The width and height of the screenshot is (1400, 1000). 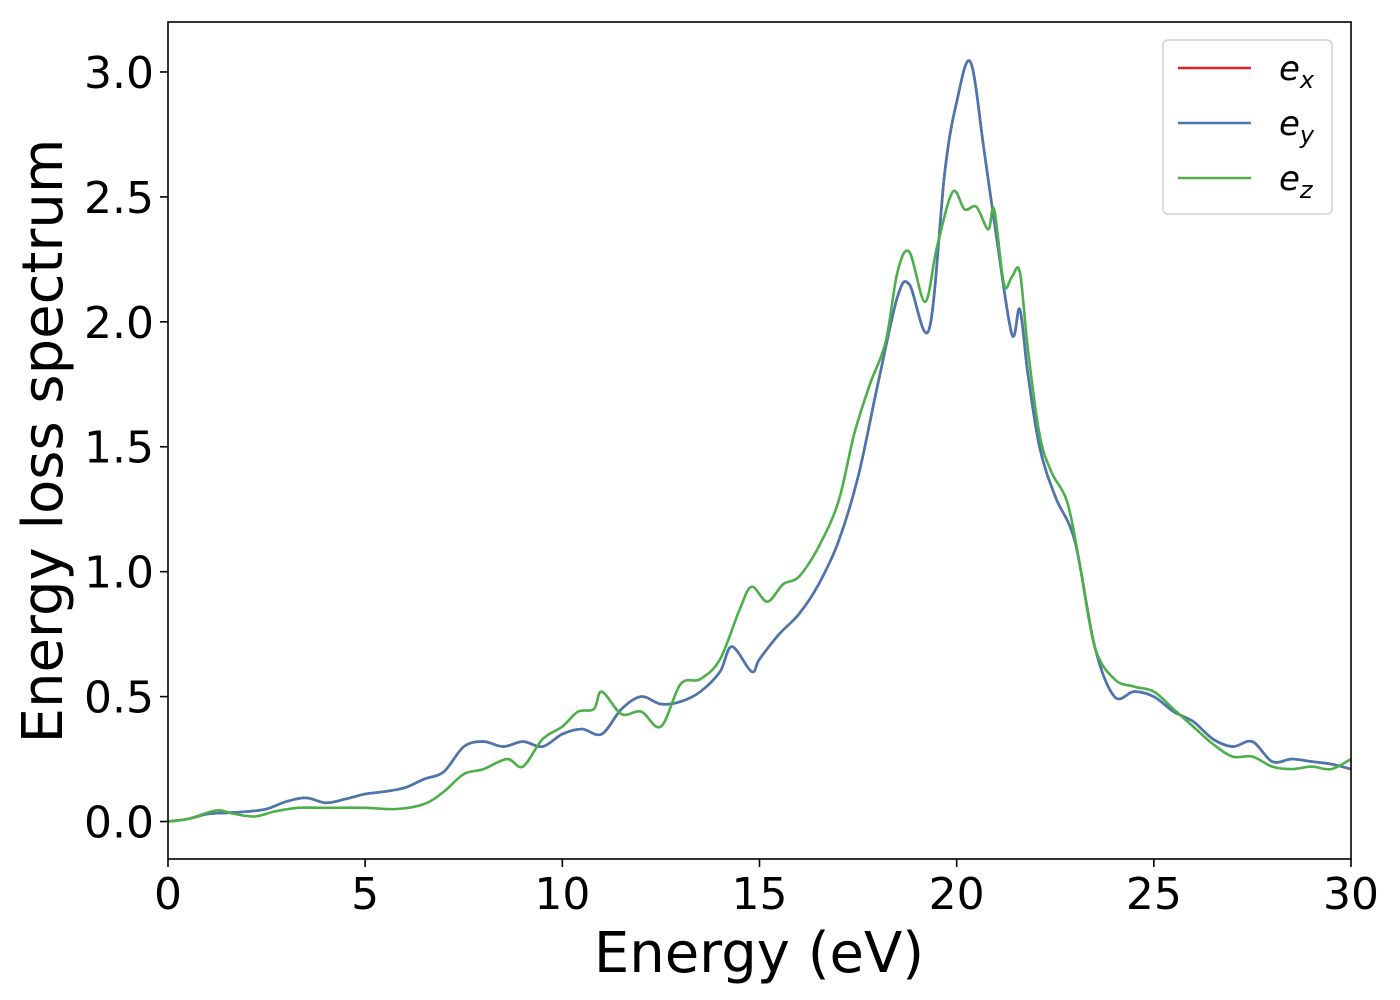 I want to click on y-axis-label: Energy loss spectrum, so click(x=43, y=441).